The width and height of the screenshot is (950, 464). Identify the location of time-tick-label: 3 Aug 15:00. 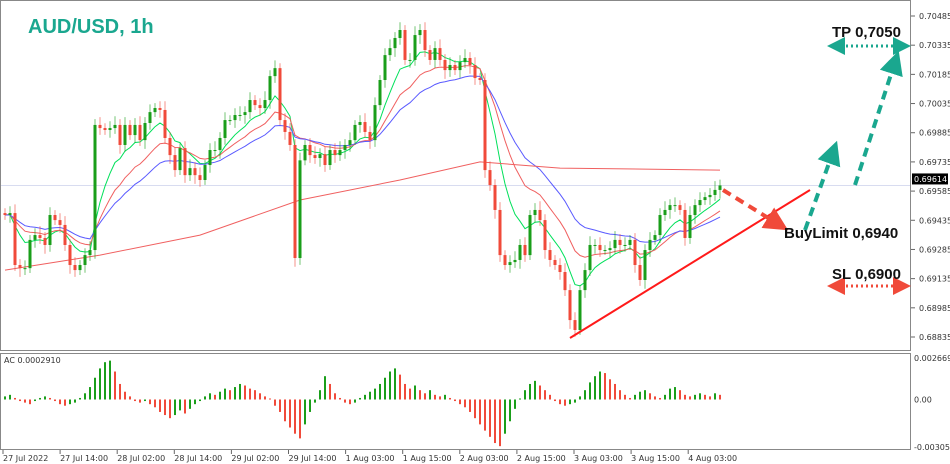
(655, 458).